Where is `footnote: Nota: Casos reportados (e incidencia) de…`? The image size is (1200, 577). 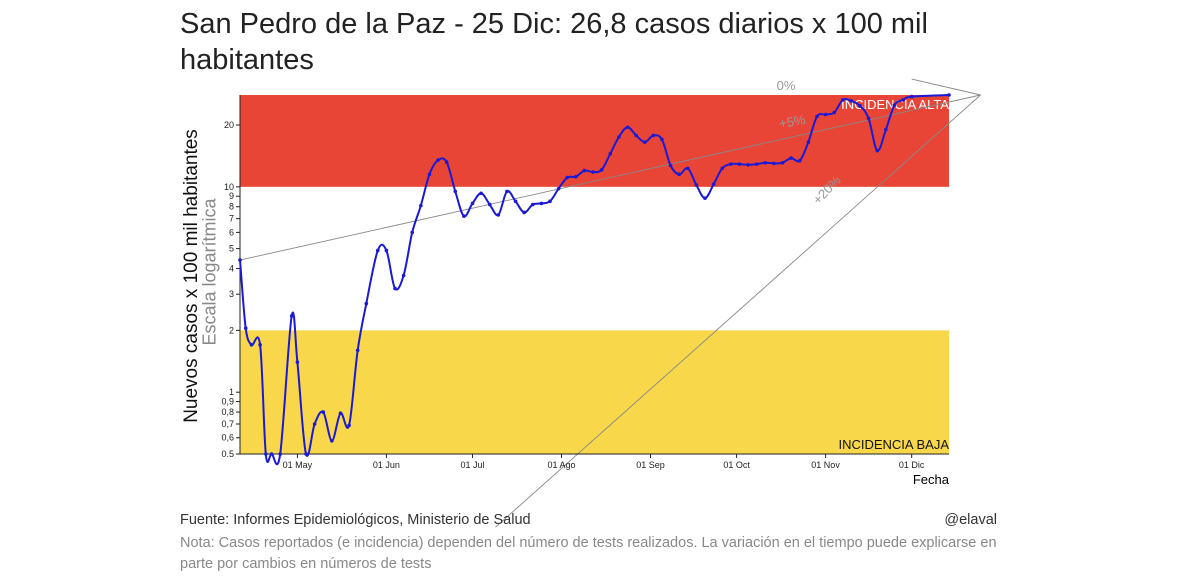 footnote: Nota: Casos reportados (e incidencia) de… is located at coordinates (588, 553).